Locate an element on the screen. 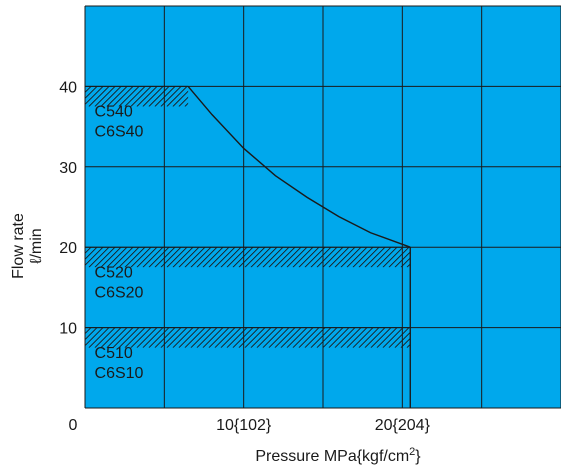 The height and width of the screenshot is (472, 561). y-tick-label: 40 is located at coordinates (68, 87).